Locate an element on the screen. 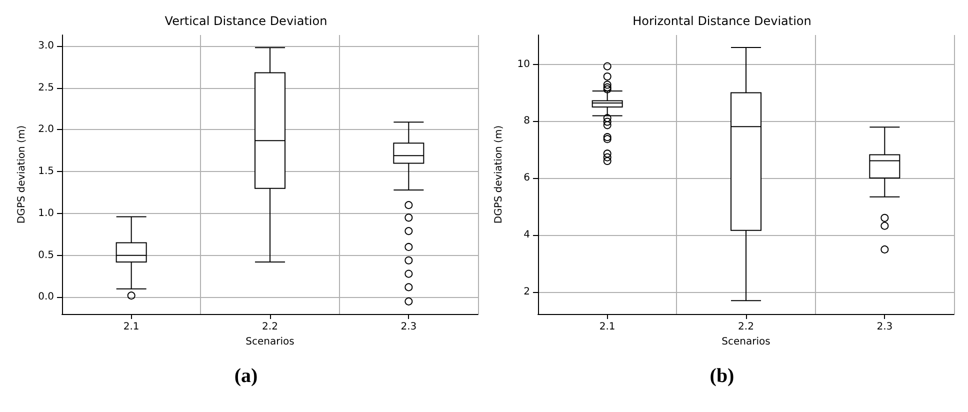 The width and height of the screenshot is (968, 412). y-tick-label: 10 is located at coordinates (523, 64).